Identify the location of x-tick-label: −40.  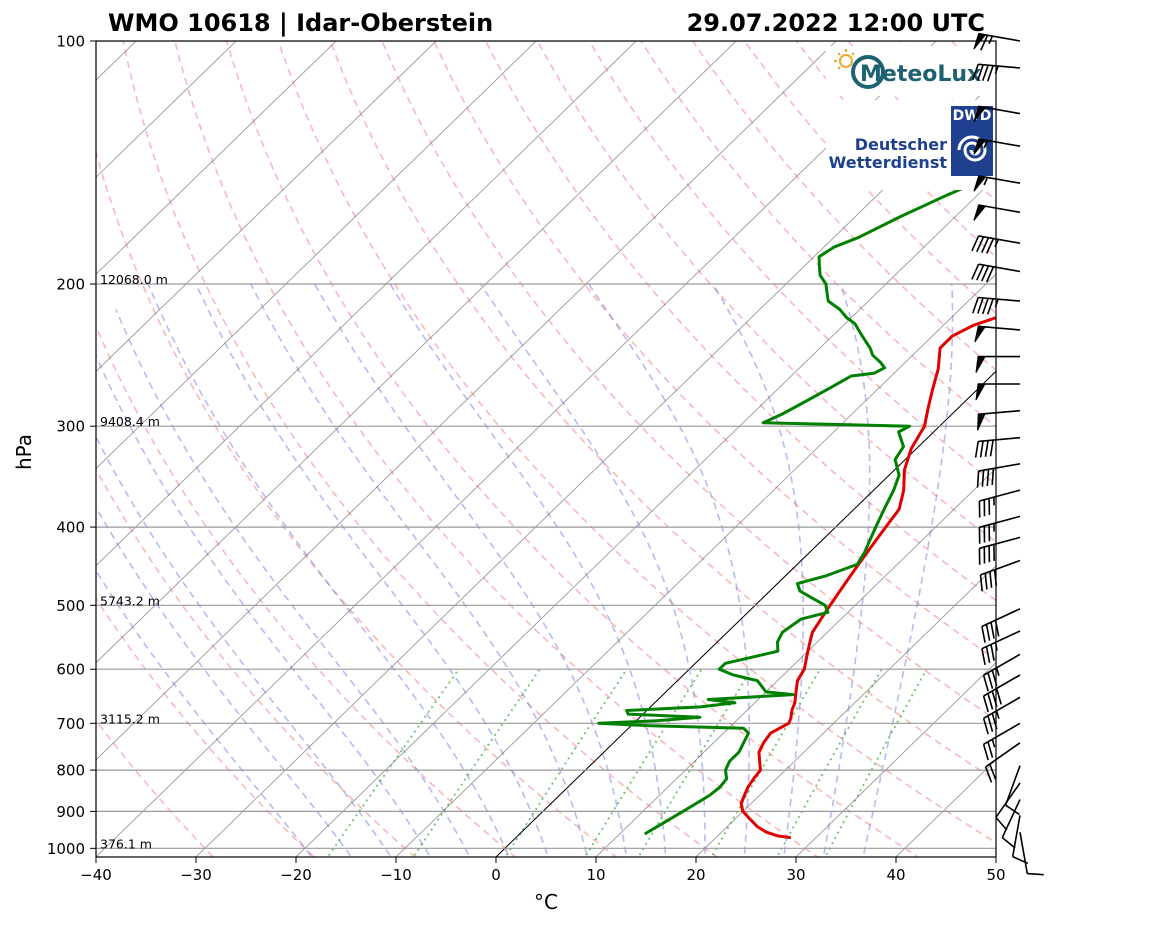
(96, 875).